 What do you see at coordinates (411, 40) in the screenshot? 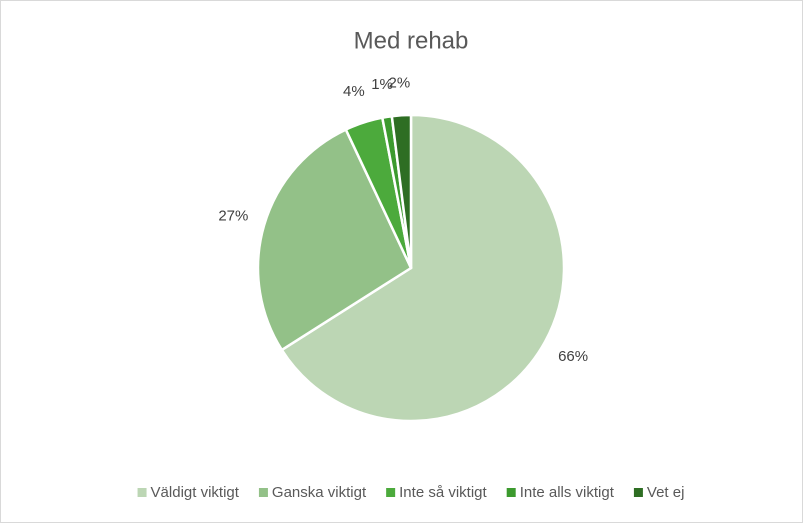
I see `chart-title: Med rehab` at bounding box center [411, 40].